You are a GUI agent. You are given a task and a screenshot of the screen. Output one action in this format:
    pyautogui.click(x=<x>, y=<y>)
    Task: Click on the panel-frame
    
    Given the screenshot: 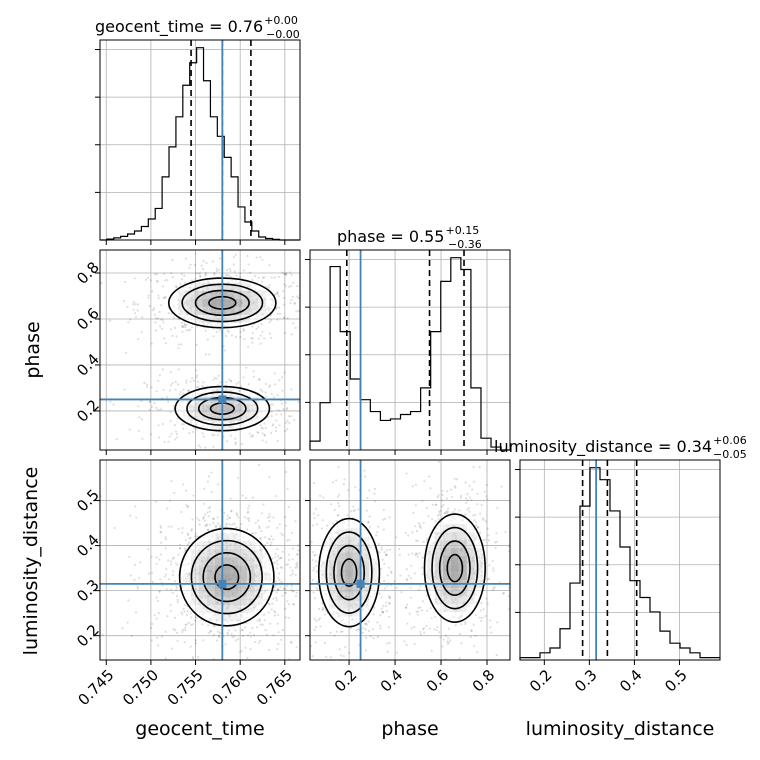 What is the action you would take?
    pyautogui.click(x=200, y=140)
    